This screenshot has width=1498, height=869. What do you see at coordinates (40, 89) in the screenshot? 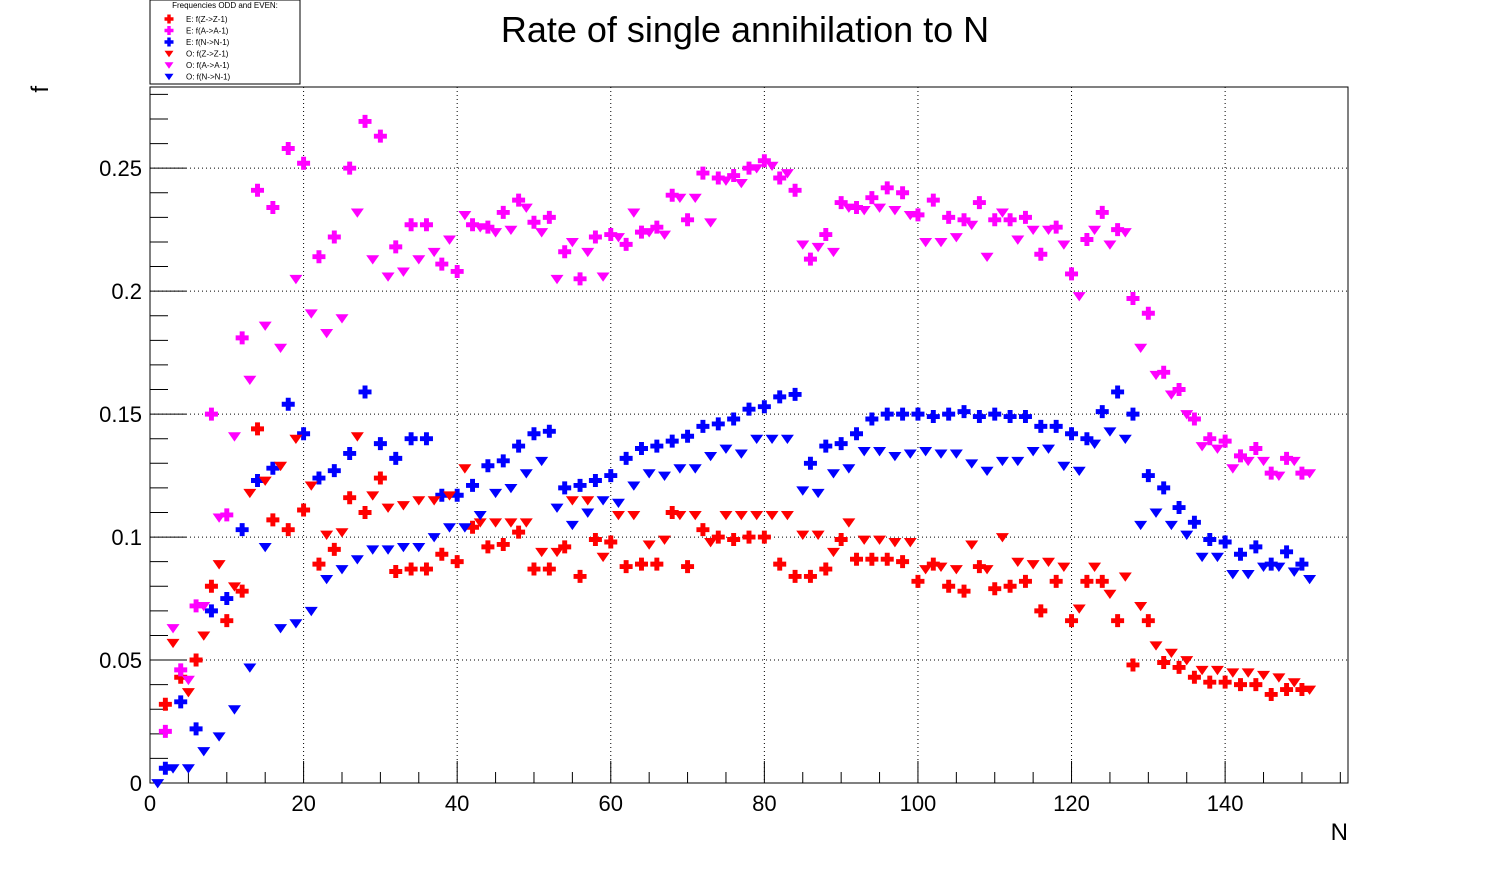
I see `y-axis-title: f` at bounding box center [40, 89].